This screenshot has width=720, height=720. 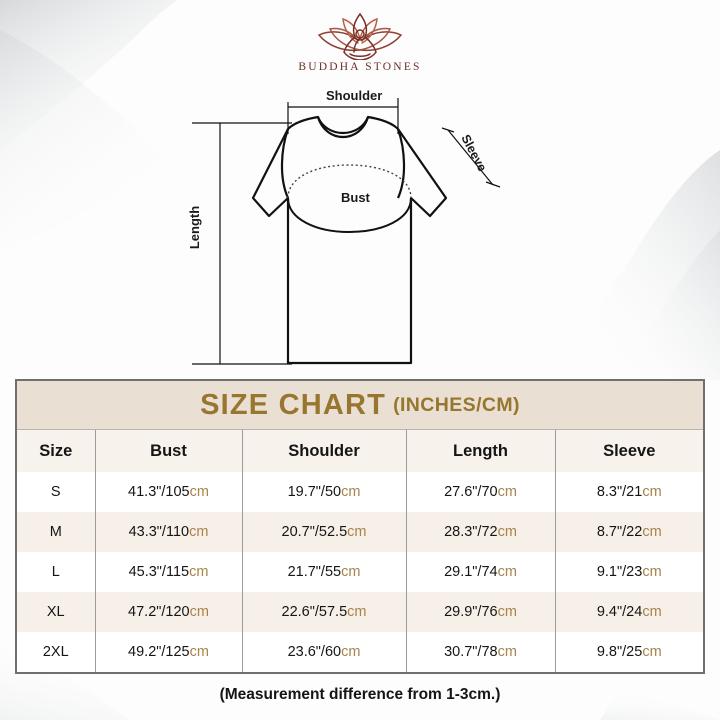 What do you see at coordinates (314, 532) in the screenshot?
I see `value-inches: 20.7"/52.5` at bounding box center [314, 532].